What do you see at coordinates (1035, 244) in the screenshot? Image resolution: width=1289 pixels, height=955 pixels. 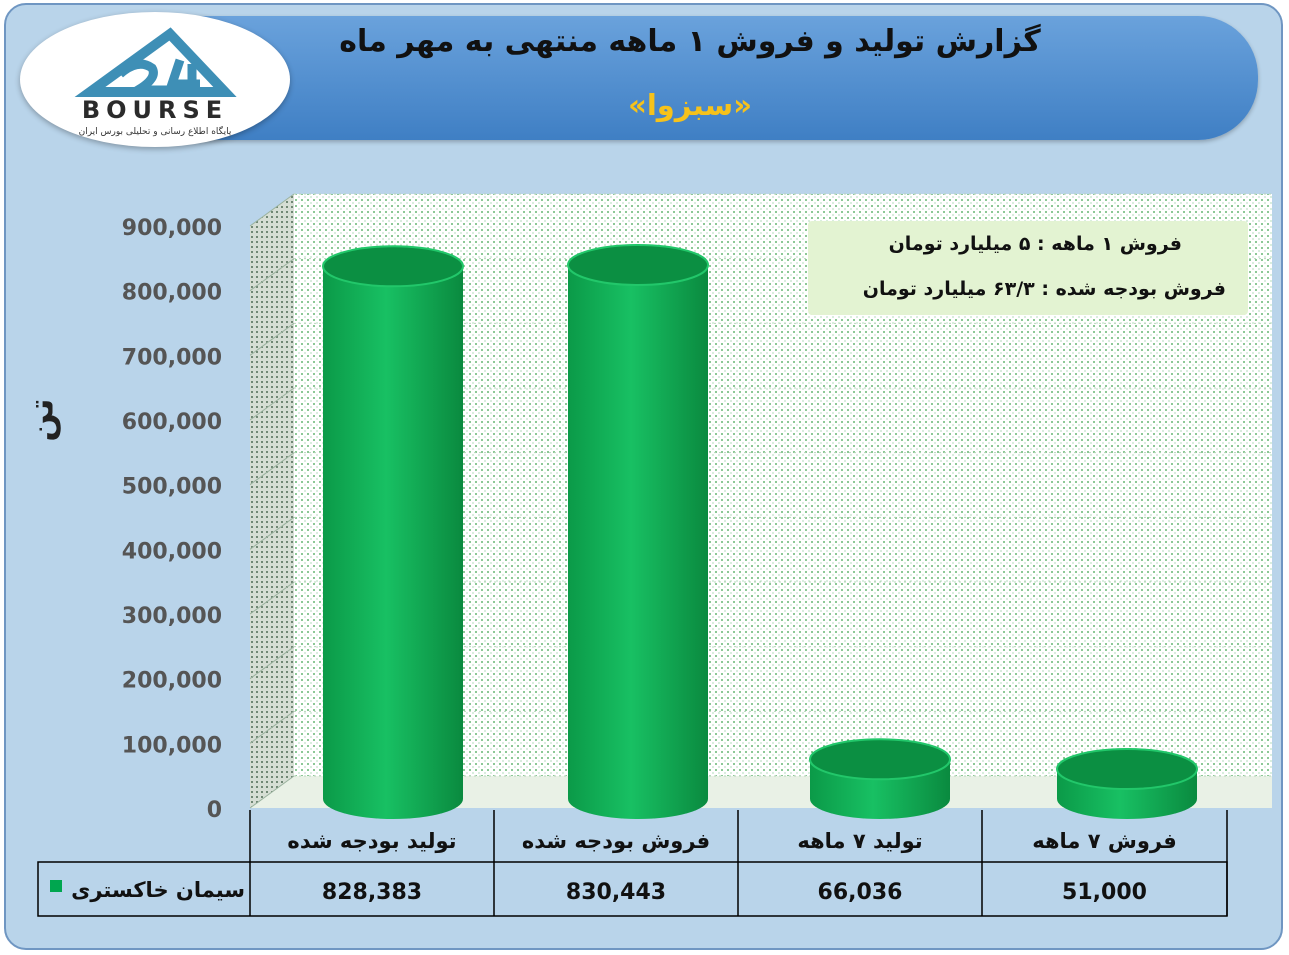 I see `note-line-1: فروش ۱ ماهه : ۵ میلیارد تومان` at bounding box center [1035, 244].